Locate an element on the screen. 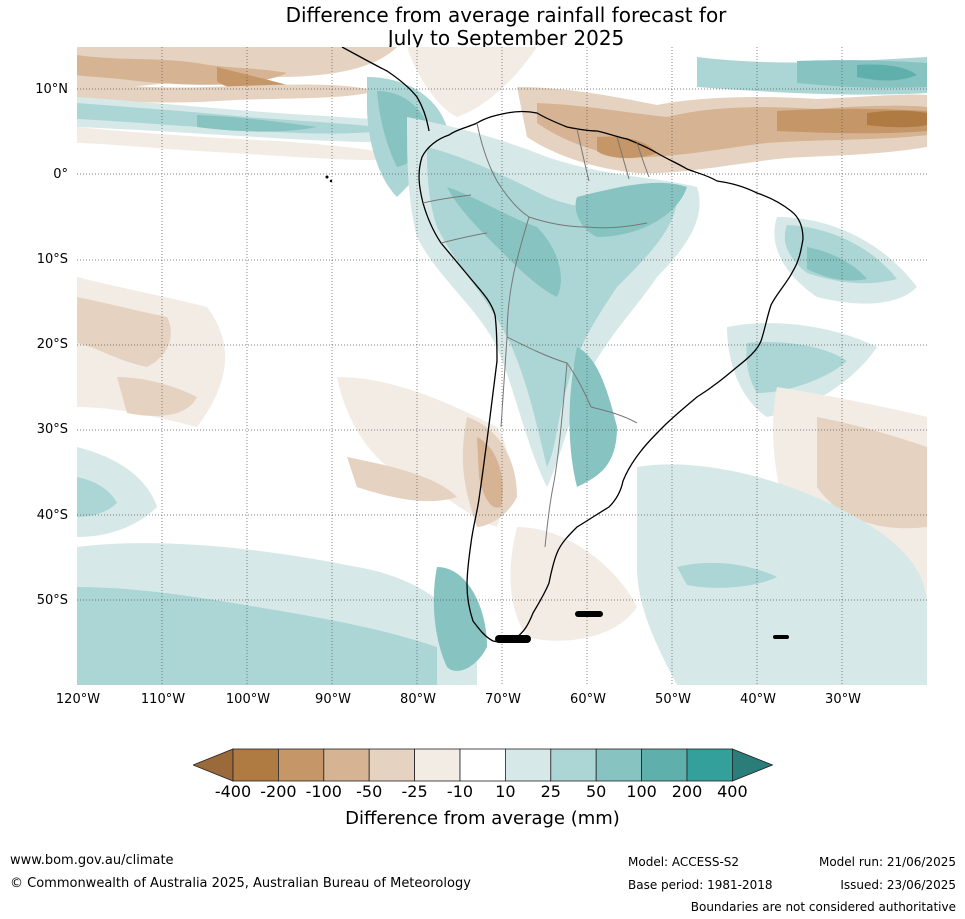 The image size is (965, 919). colorbar-tick-label: -100 is located at coordinates (323, 791).